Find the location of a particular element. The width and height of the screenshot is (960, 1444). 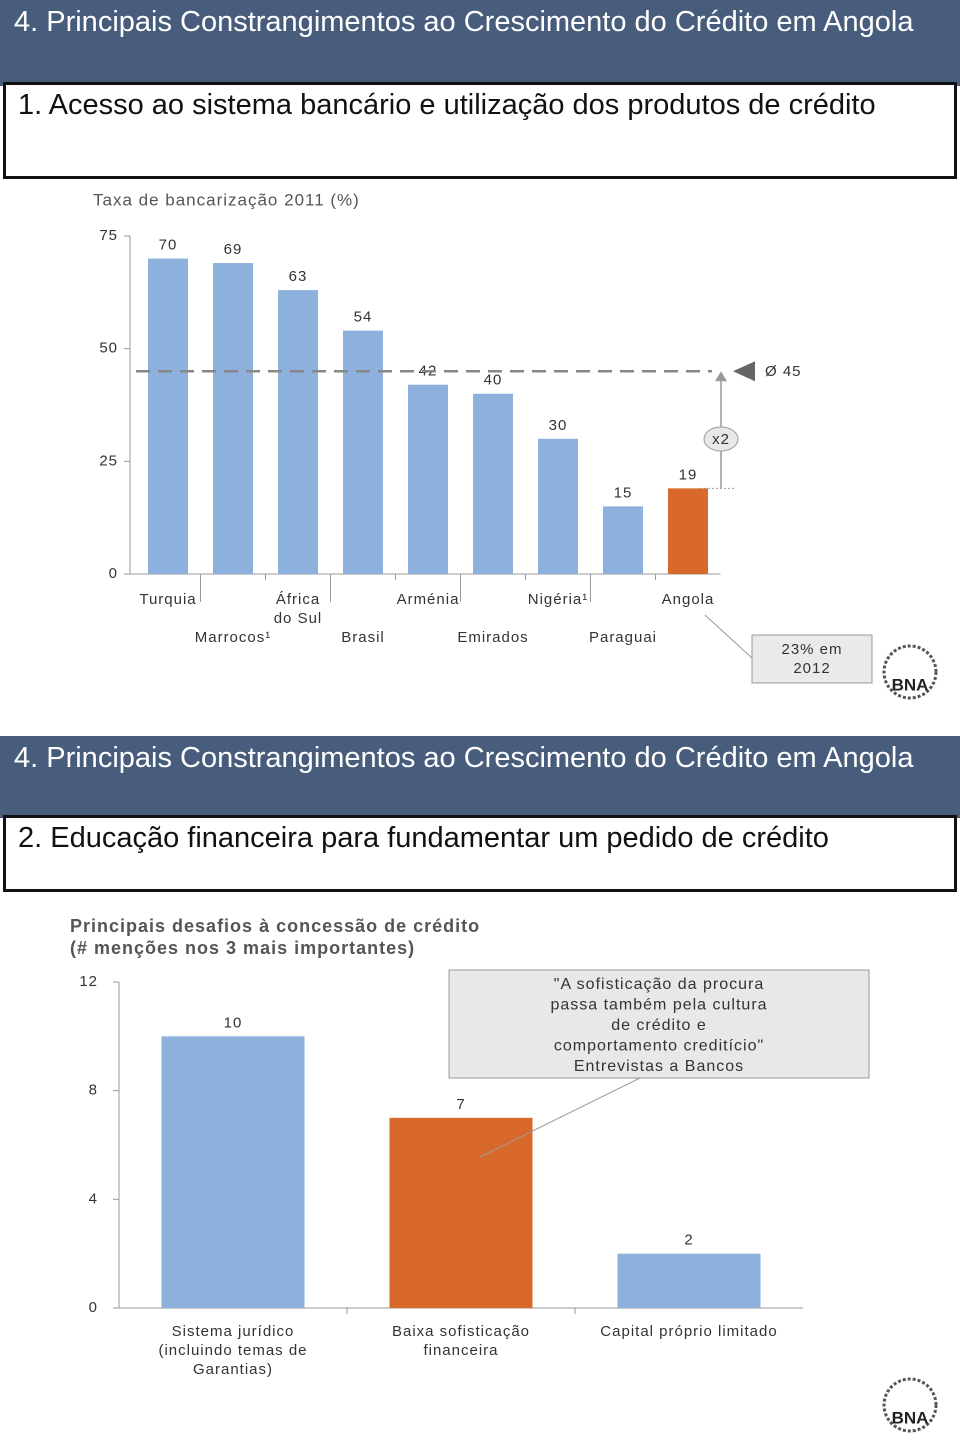

annotation: x2 is located at coordinates (721, 439).